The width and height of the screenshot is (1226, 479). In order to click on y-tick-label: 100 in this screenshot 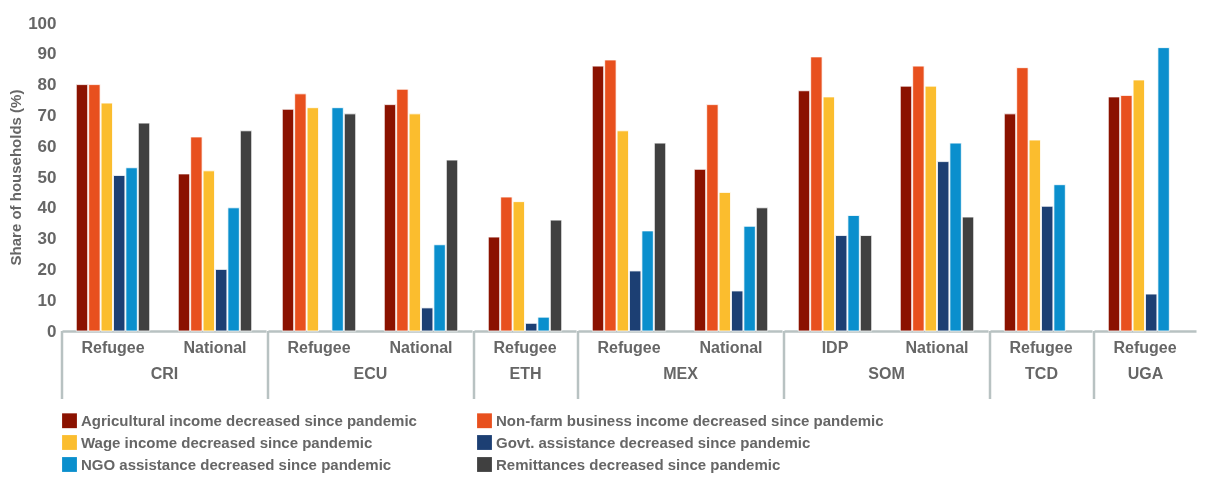, I will do `click(42, 23)`.